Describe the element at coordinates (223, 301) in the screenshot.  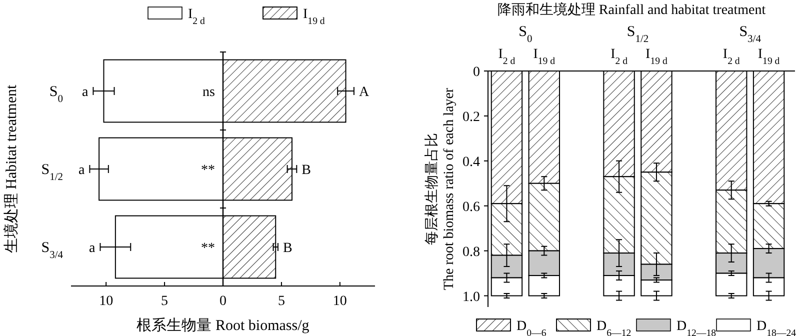
I see `x-tick-label: 0` at that location.